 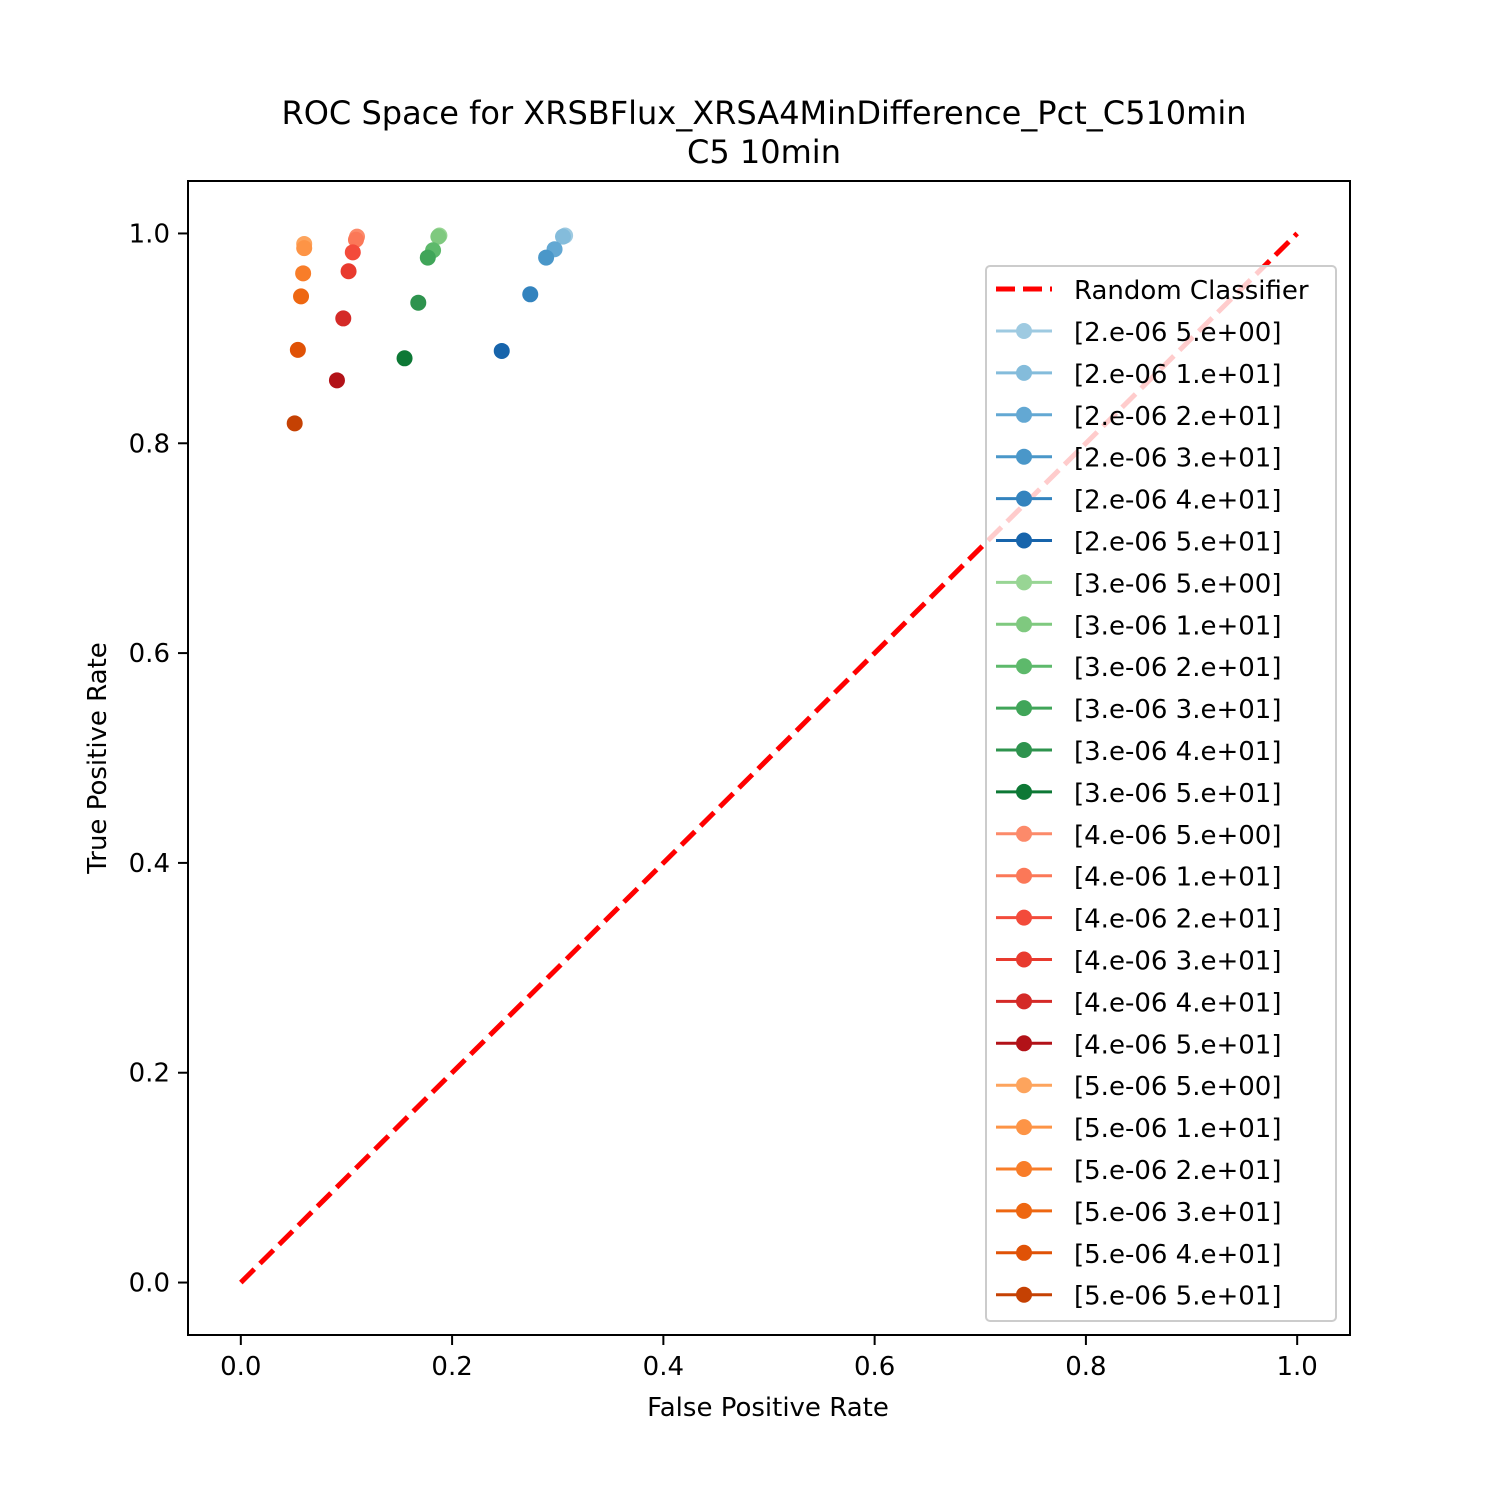 What do you see at coordinates (1191, 291) in the screenshot?
I see `legend-random-classifier-label: Random Classifier` at bounding box center [1191, 291].